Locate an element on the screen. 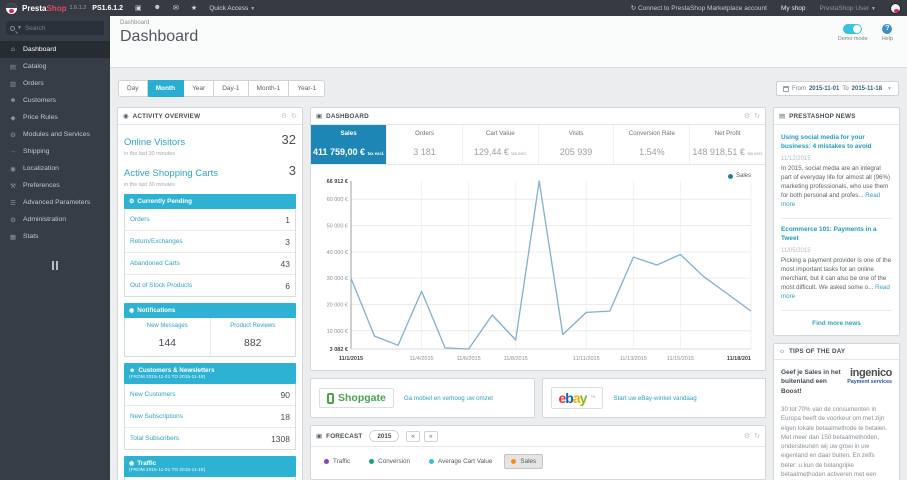  tips-panel-title: TIPS OF THE DAY is located at coordinates (817, 351).